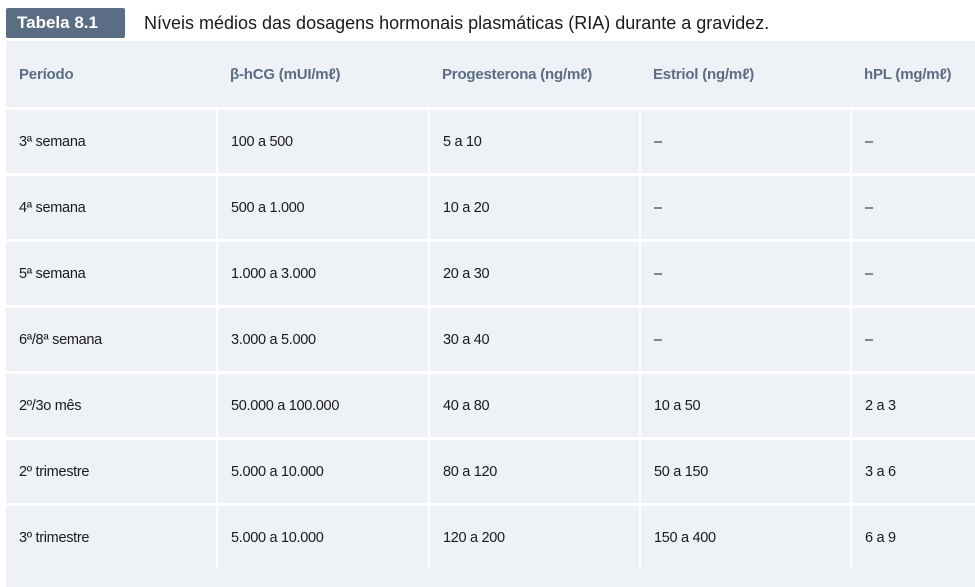 The image size is (975, 587). I want to click on table-row: 6ª/8ª semana 3.000 a 5.000 30 a 40 – –, so click(490, 340).